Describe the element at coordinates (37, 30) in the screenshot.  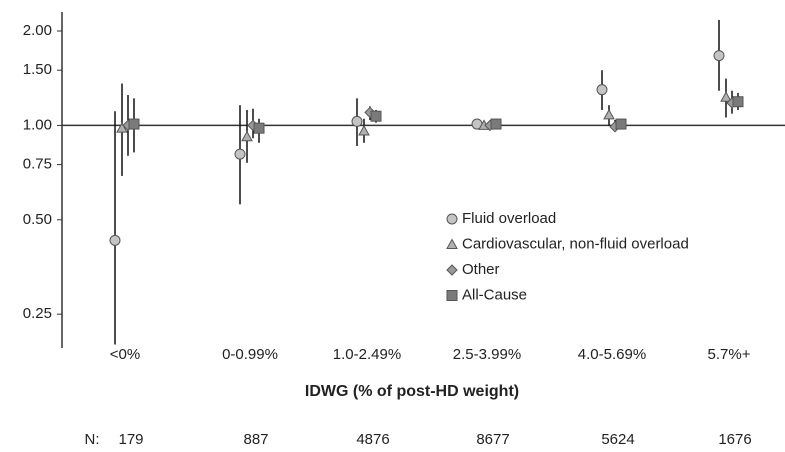
I see `y-tick-label: 2.00` at that location.